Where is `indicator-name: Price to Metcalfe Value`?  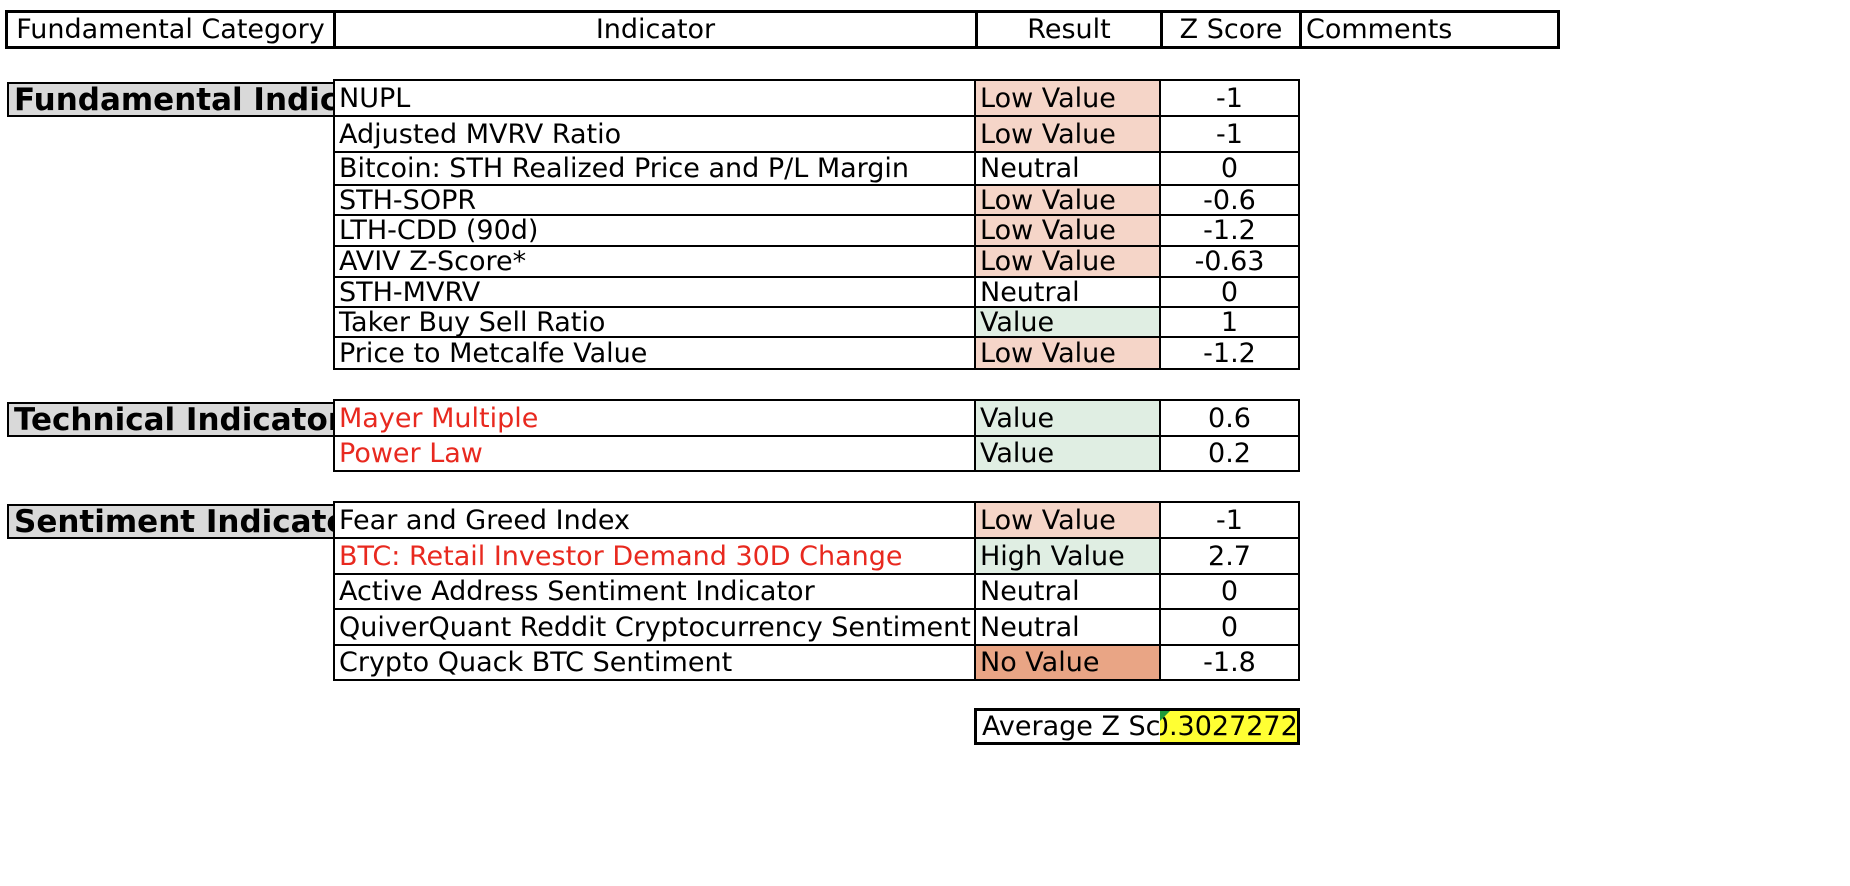
indicator-name: Price to Metcalfe Value is located at coordinates (493, 353).